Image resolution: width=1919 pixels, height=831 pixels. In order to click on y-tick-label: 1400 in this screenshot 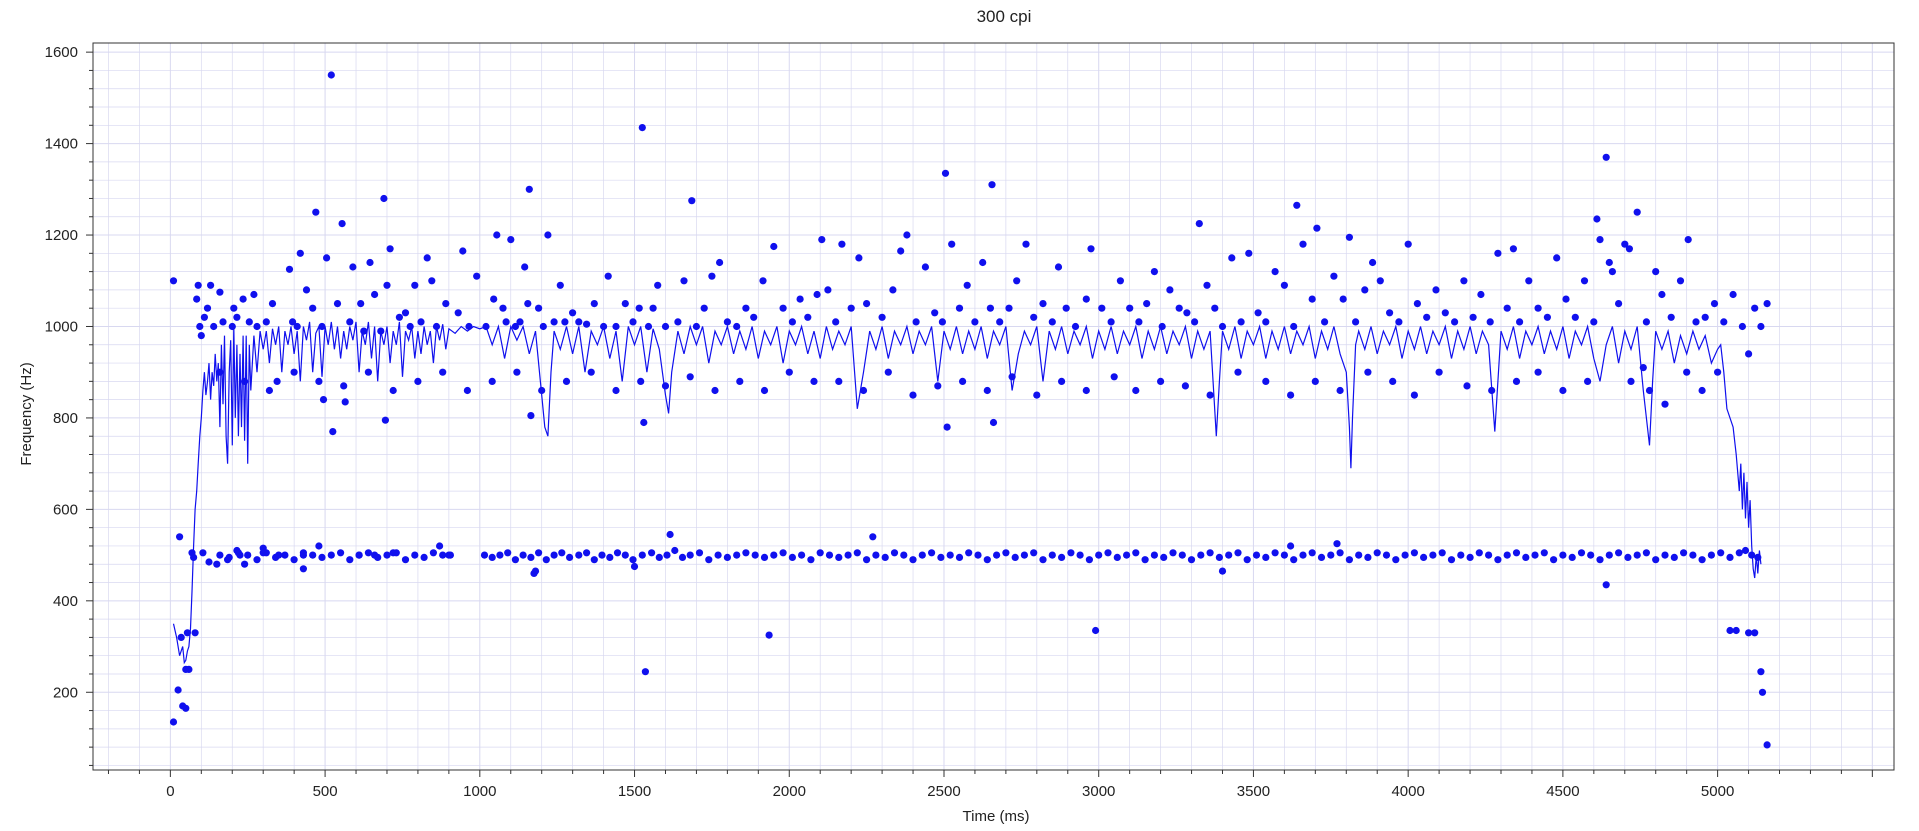, I will do `click(61, 144)`.